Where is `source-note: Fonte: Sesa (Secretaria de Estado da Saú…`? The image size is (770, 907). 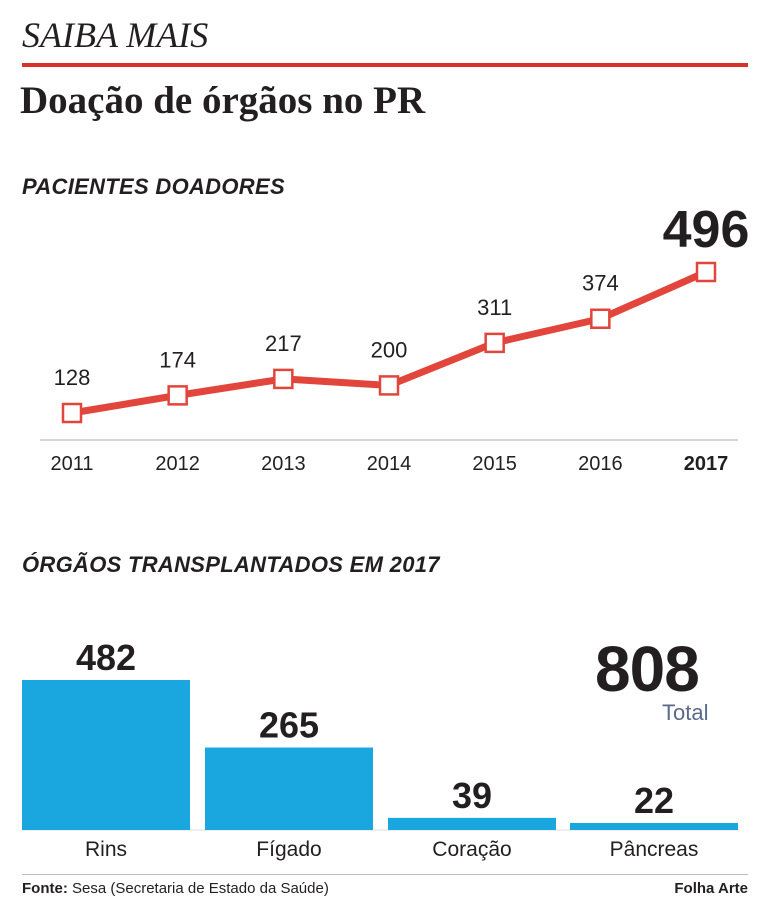
source-note: Fonte: Sesa (Secretaria de Estado da Saú… is located at coordinates (175, 888).